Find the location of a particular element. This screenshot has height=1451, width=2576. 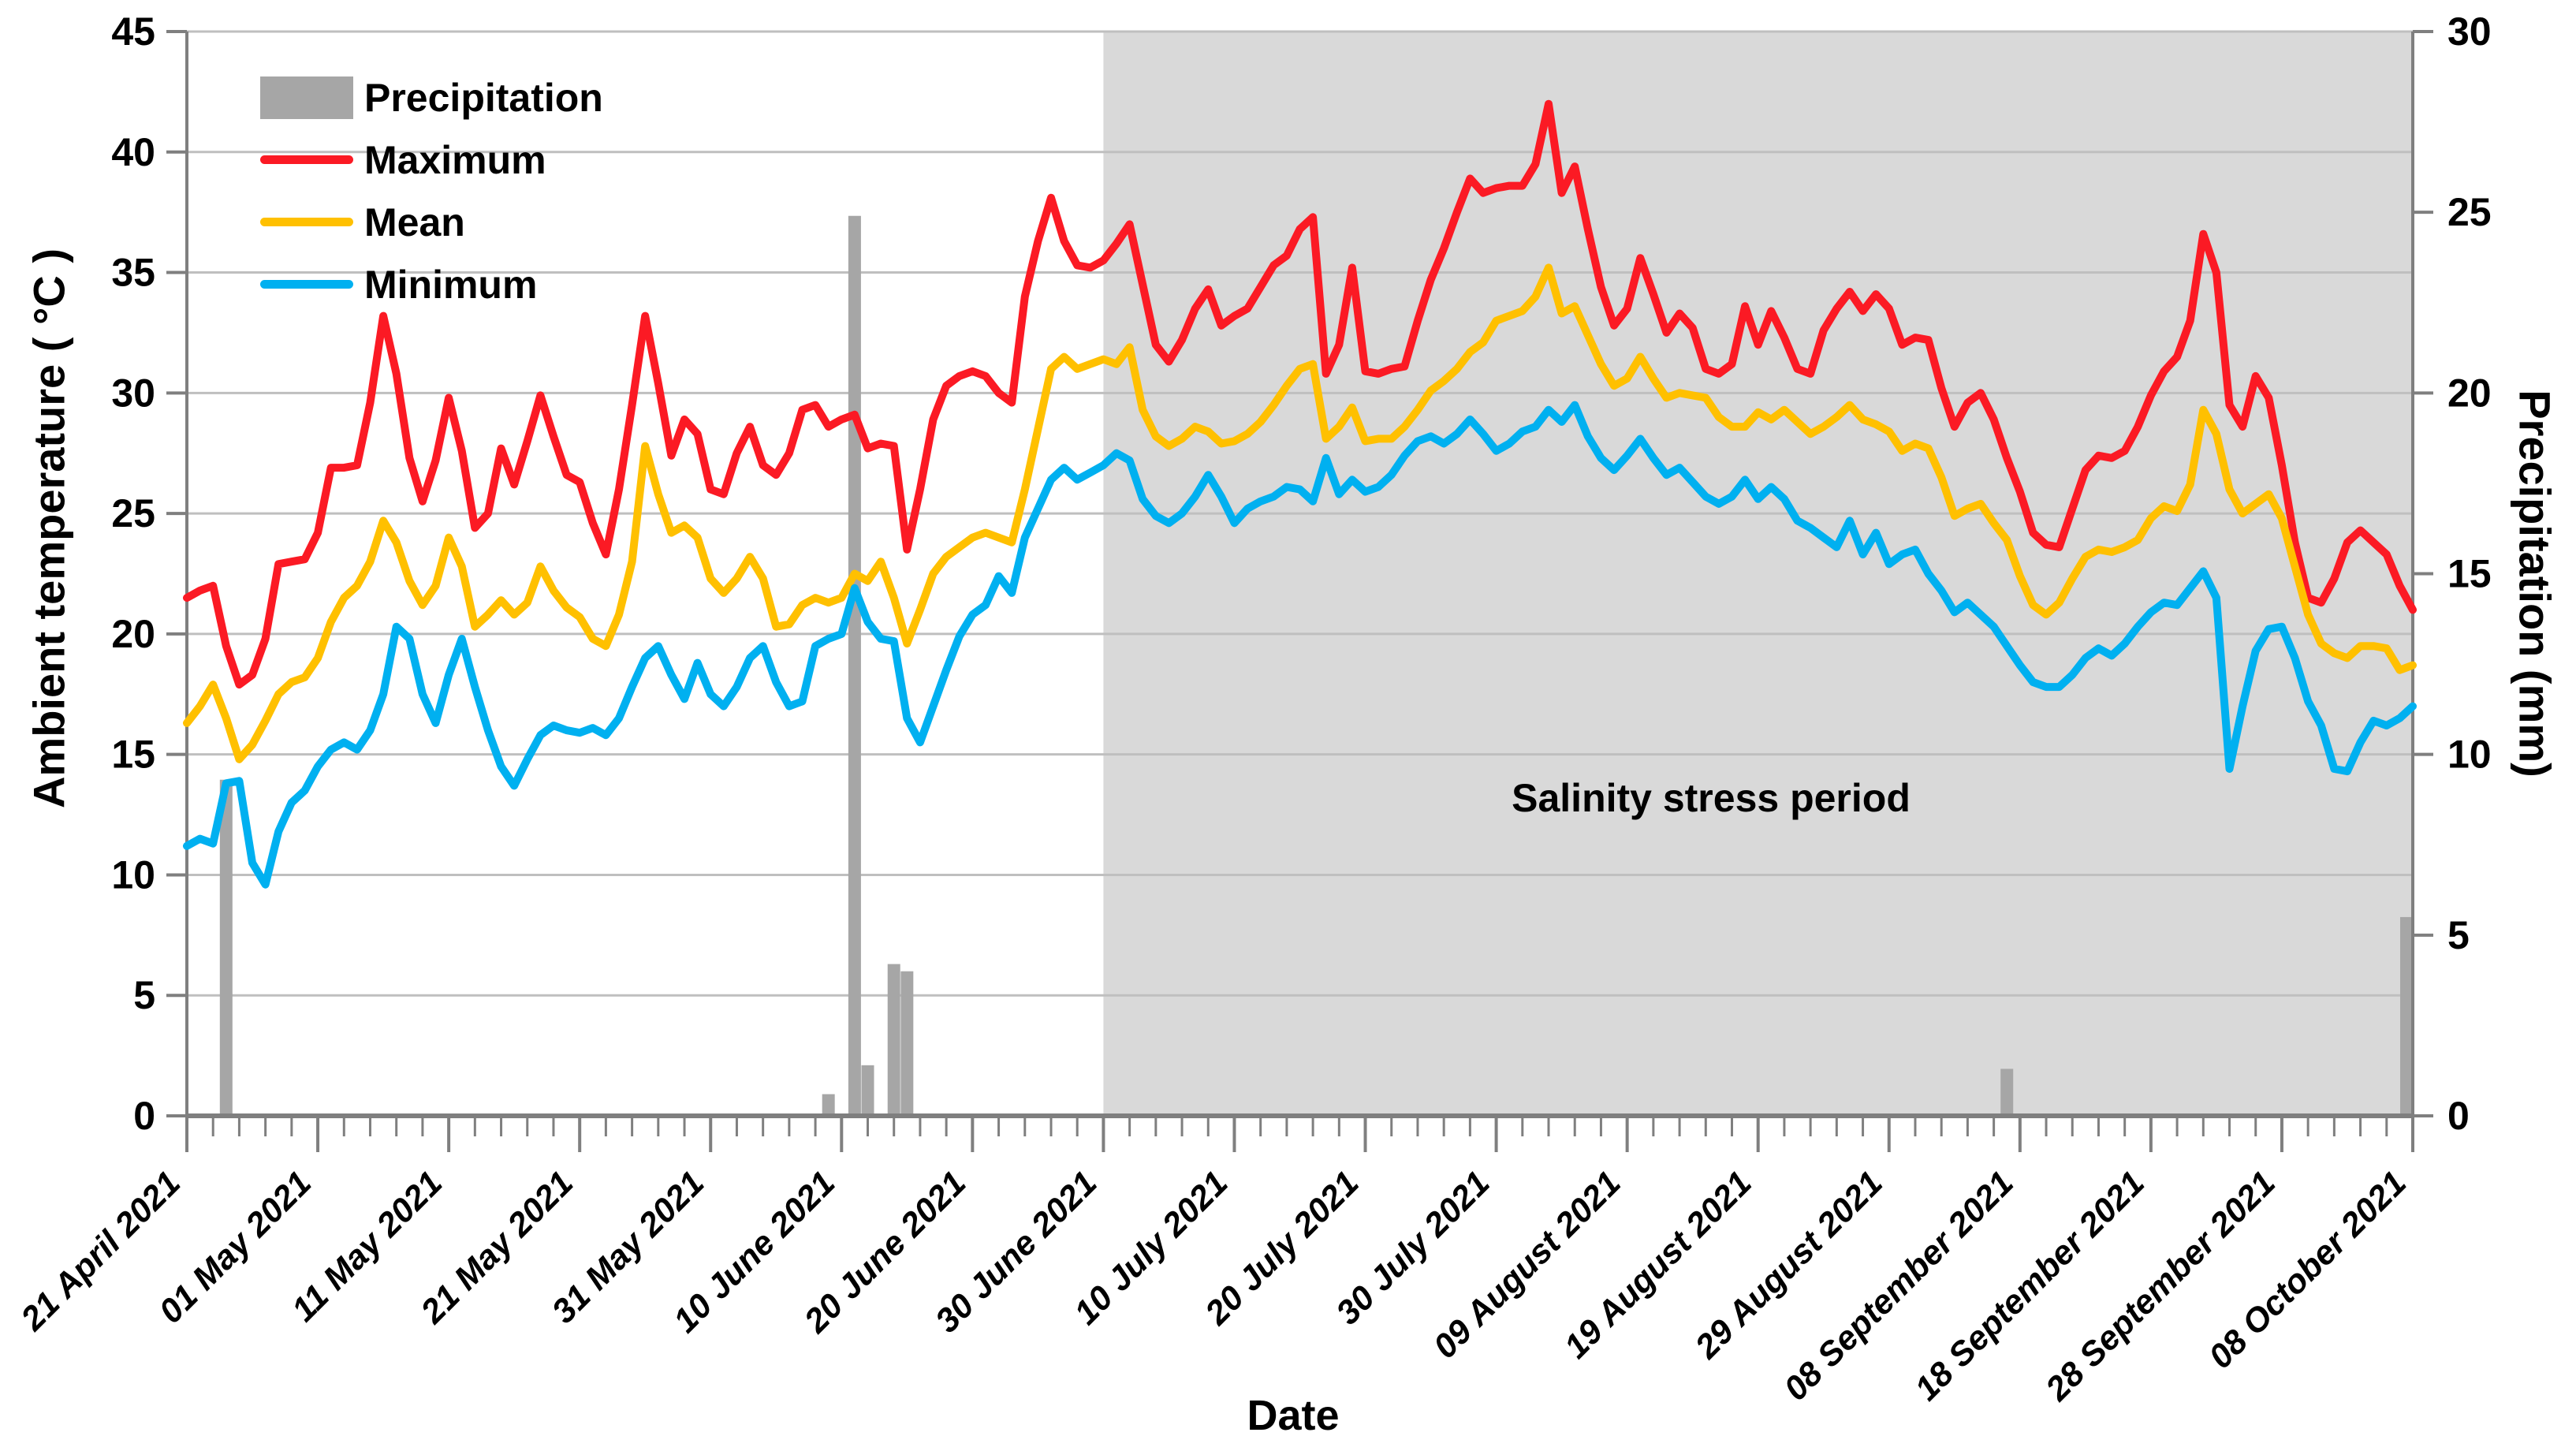

left-axis-tick-label: 35 is located at coordinates (133, 273).